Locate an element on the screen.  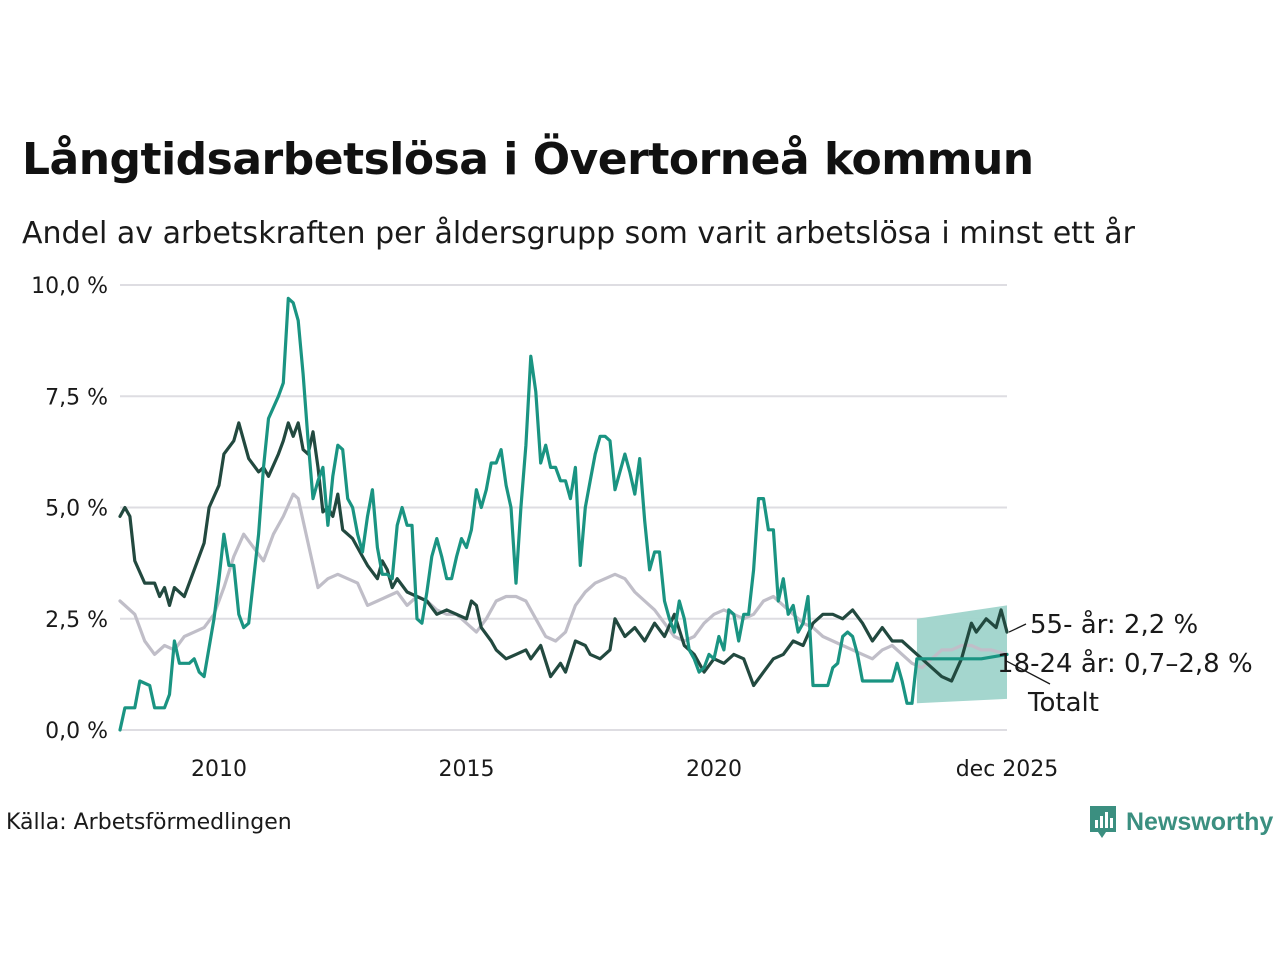
series-line-totalt is located at coordinates (563, 581).